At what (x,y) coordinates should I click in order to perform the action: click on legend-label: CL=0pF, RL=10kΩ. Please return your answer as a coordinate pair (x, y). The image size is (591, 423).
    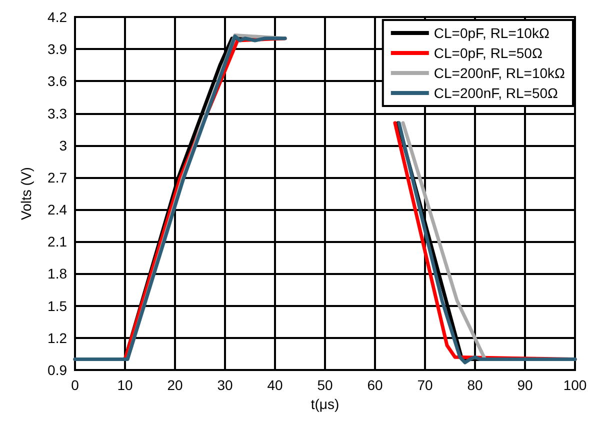
    Looking at the image, I should click on (492, 33).